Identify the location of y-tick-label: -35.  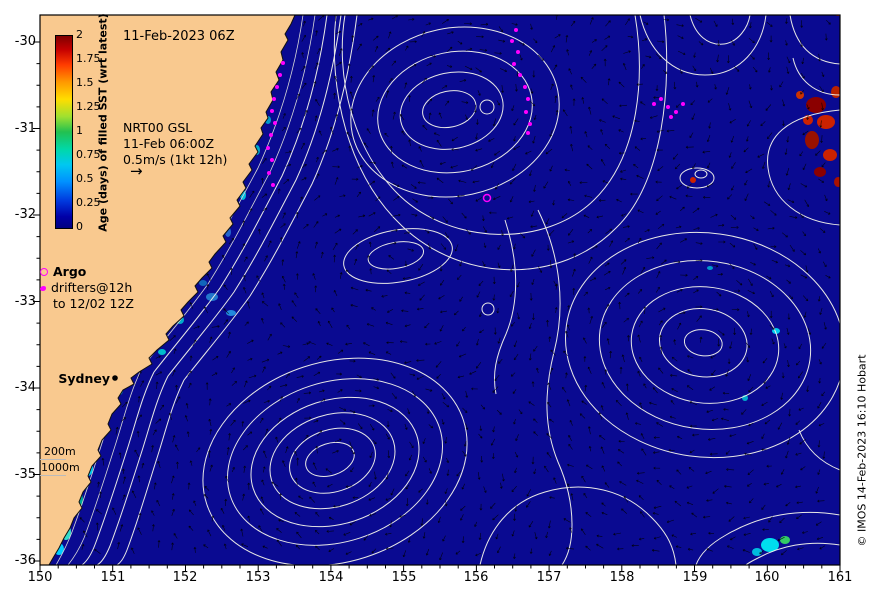
(25, 474).